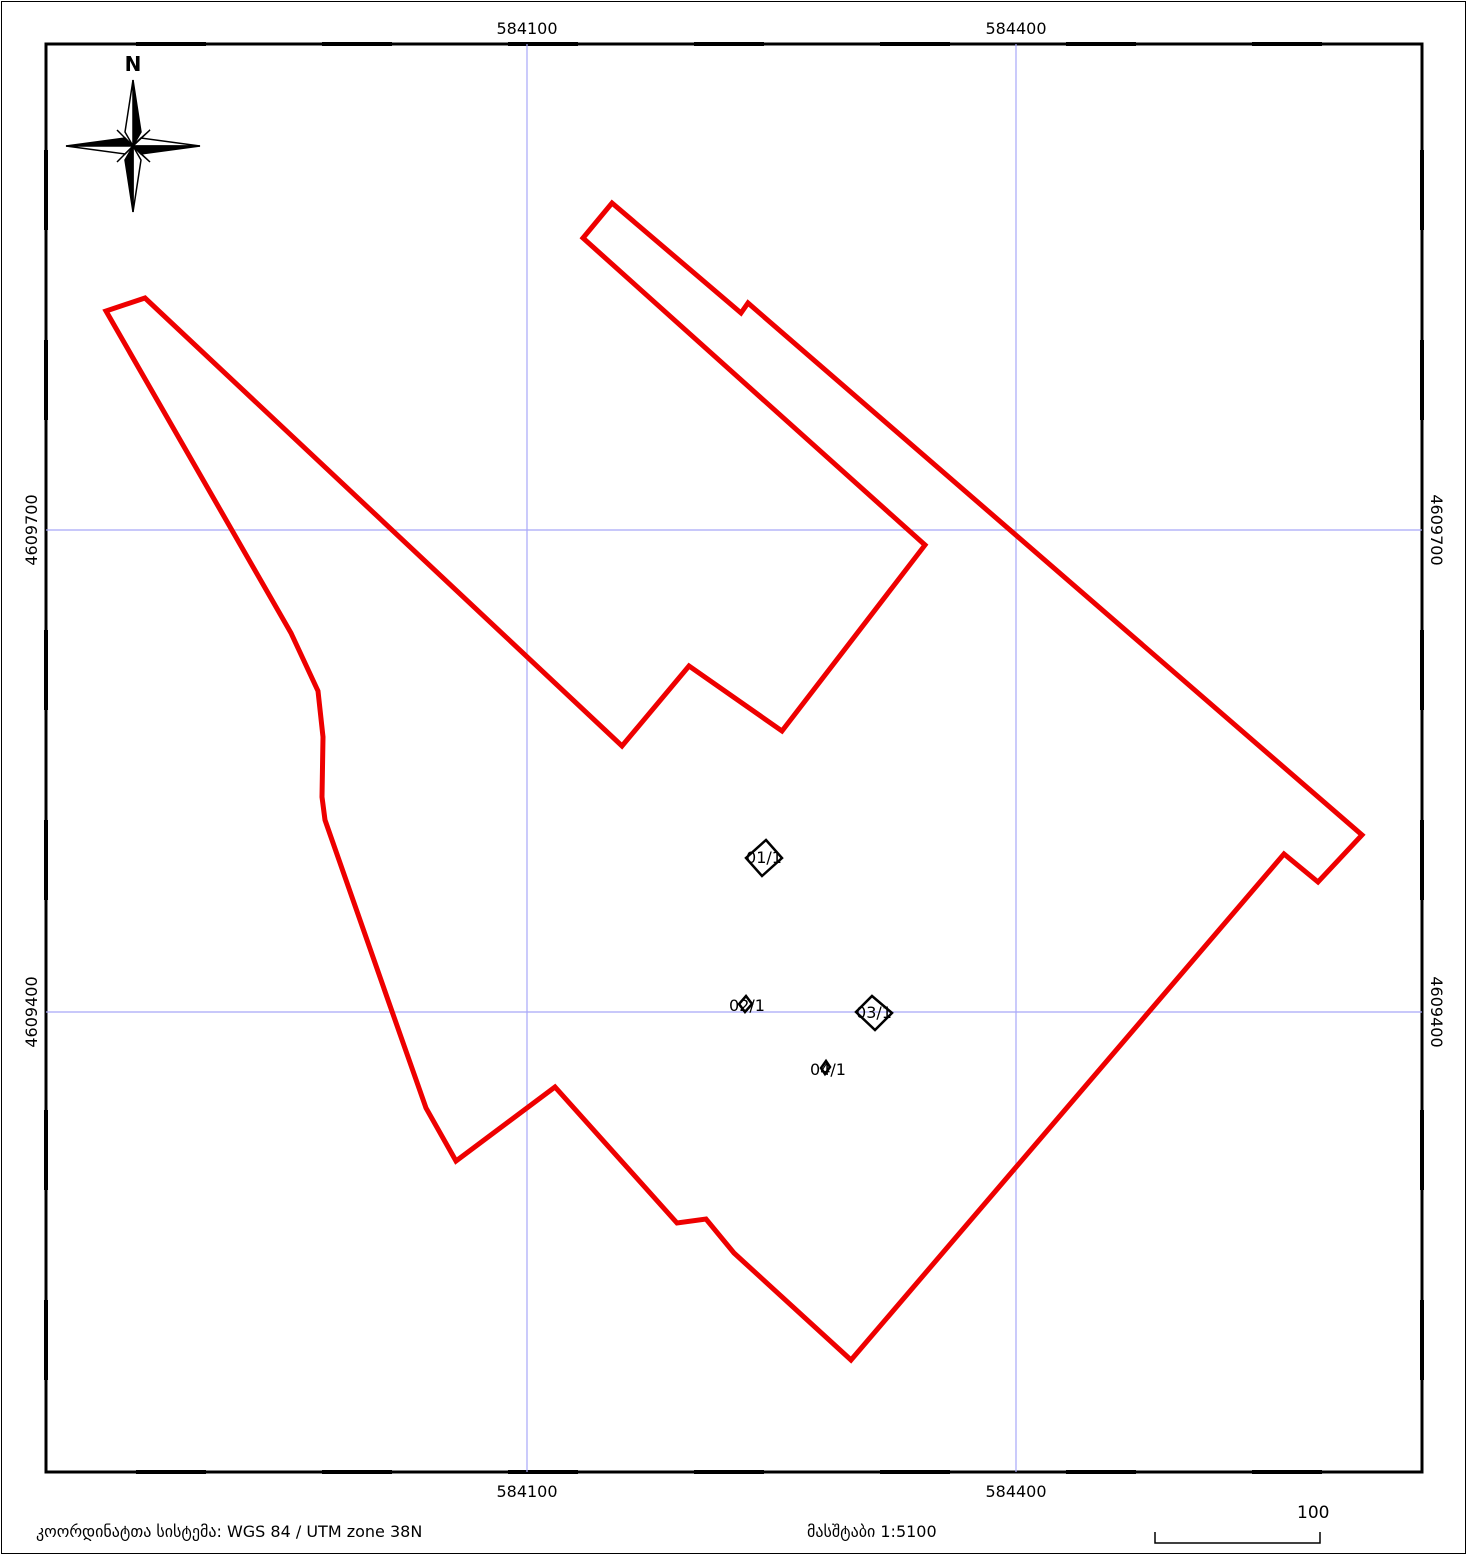 This screenshot has height=1557, width=1469. I want to click on grid-label-right-4609400: 4609400, so click(1436, 1011).